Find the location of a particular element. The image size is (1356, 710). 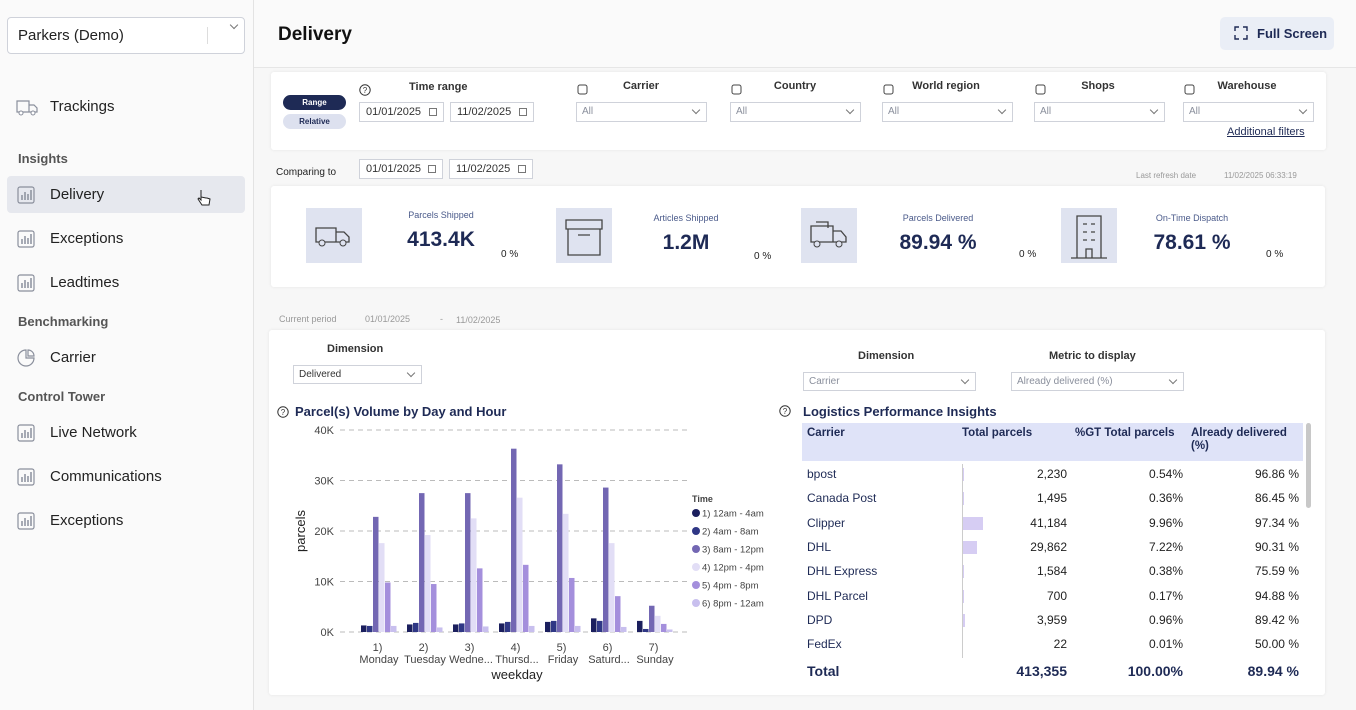

delivered-cell: 86.45 % is located at coordinates (1276, 498).